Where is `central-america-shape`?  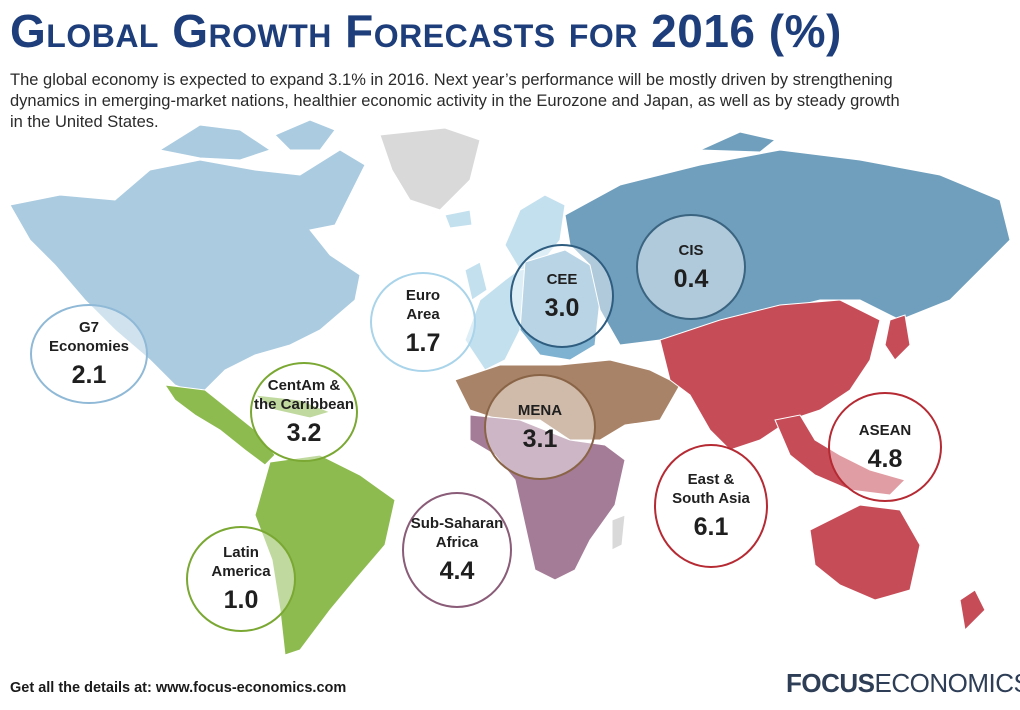
central-america-shape is located at coordinates (219, 425).